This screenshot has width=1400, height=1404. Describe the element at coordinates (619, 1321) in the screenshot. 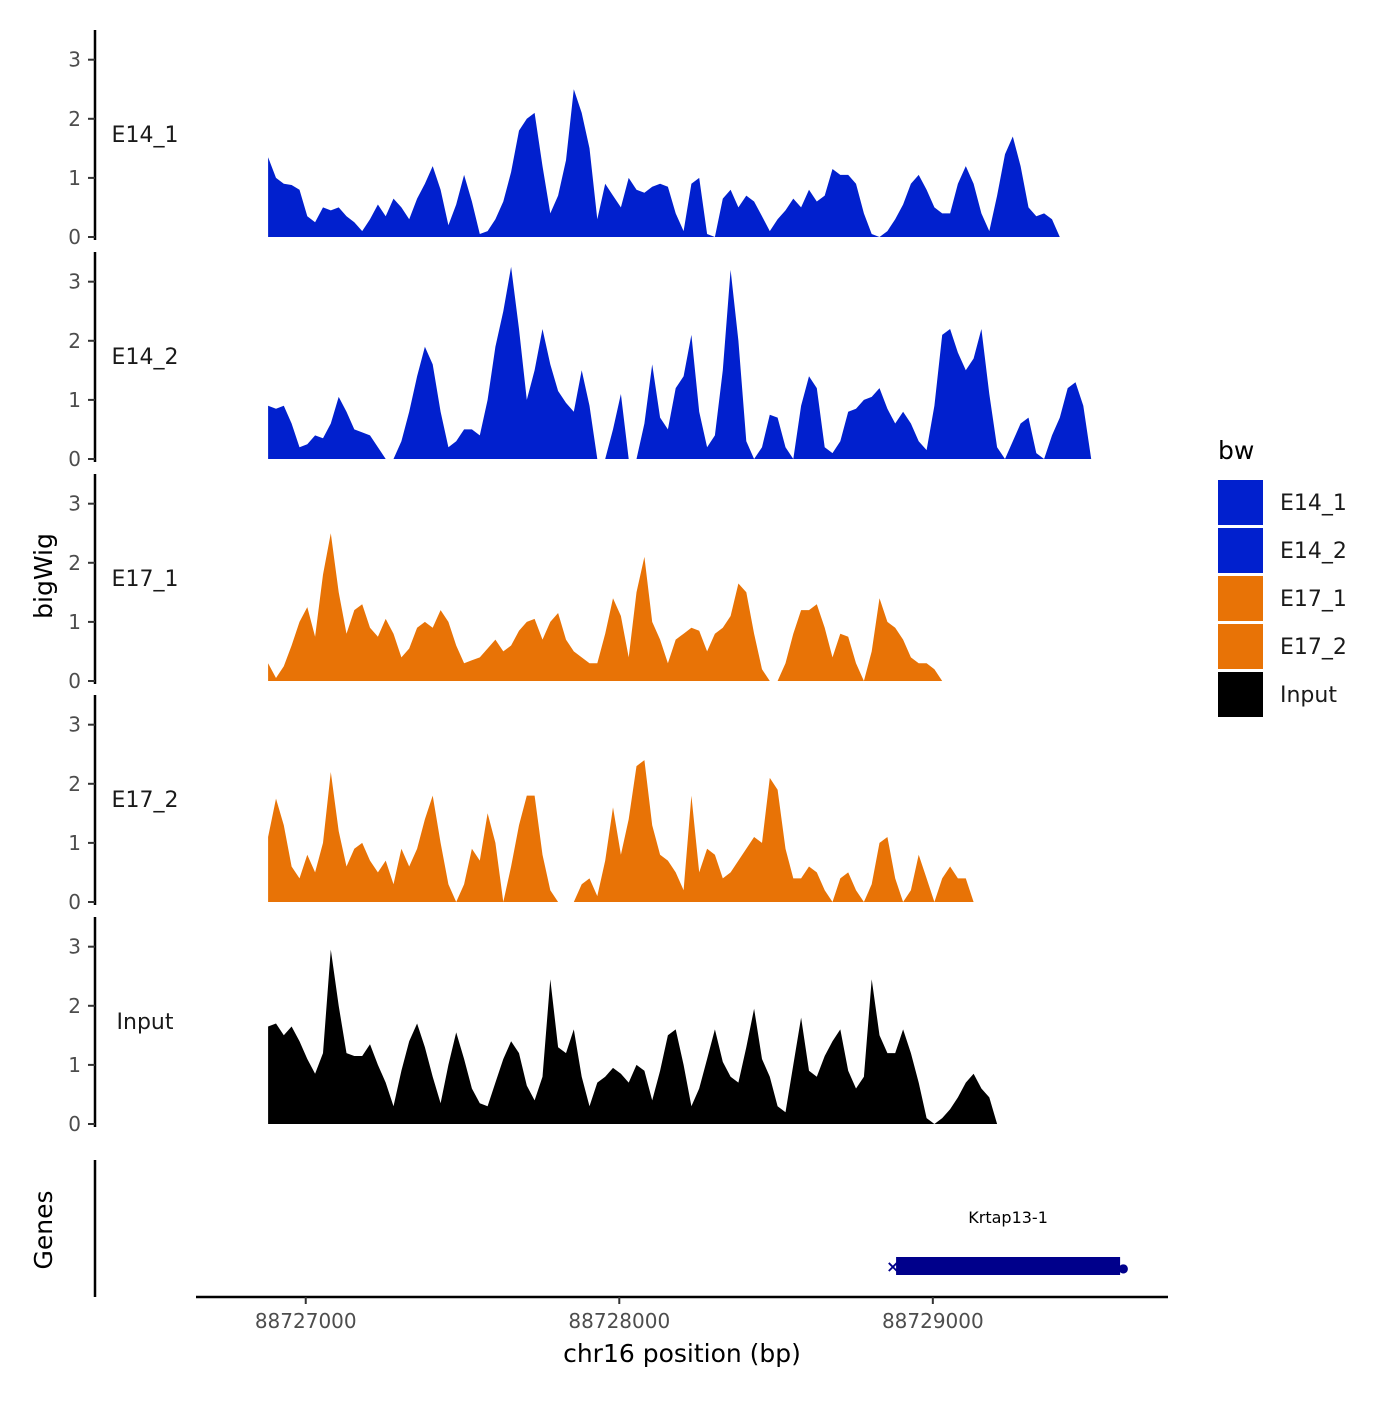

I see `x-tick-label: 88728000` at that location.